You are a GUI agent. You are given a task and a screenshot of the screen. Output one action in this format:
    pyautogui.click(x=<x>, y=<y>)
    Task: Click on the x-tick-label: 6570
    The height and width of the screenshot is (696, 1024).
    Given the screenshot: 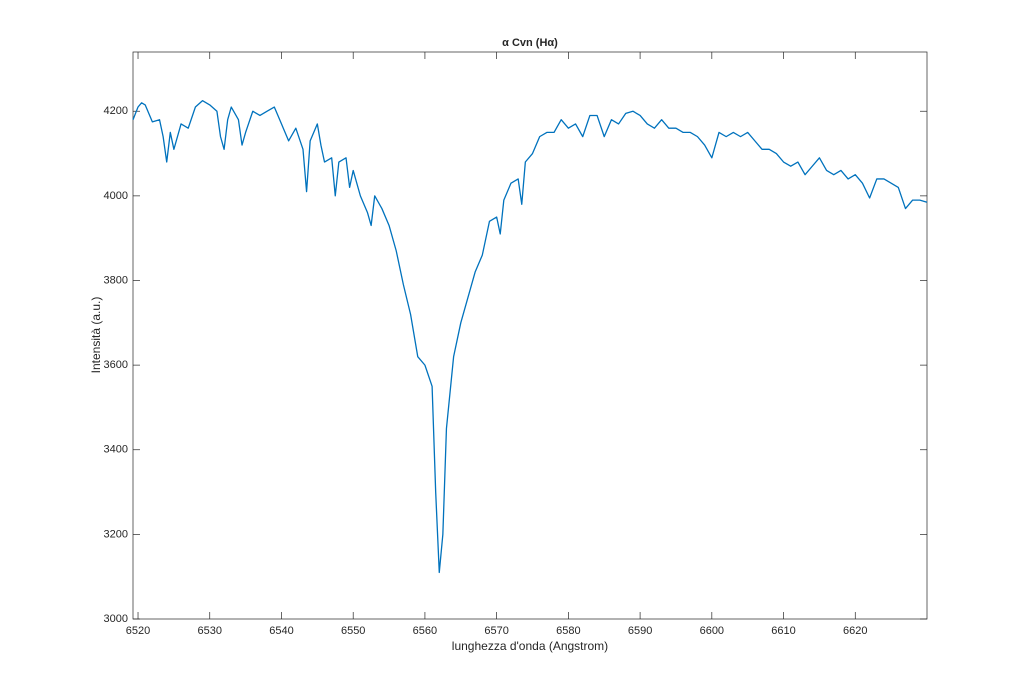 What is the action you would take?
    pyautogui.click(x=496, y=631)
    